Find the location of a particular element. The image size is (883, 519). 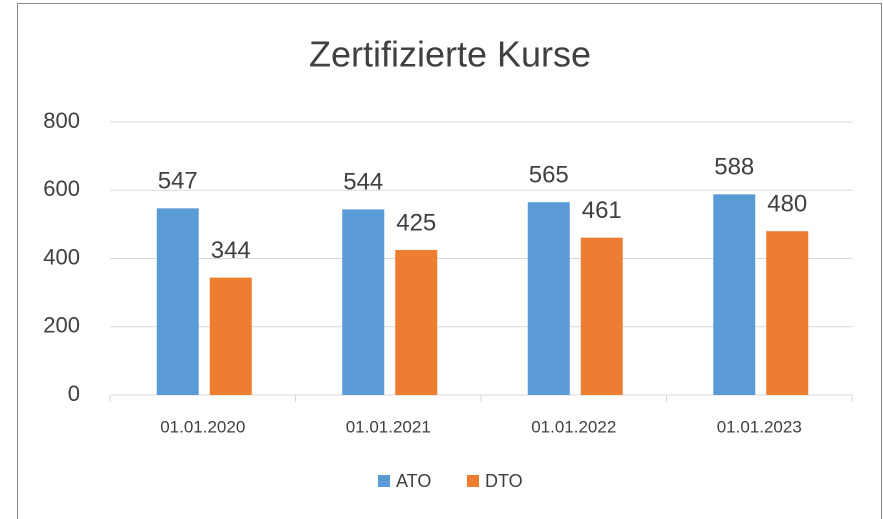

data-label: 425 is located at coordinates (416, 222).